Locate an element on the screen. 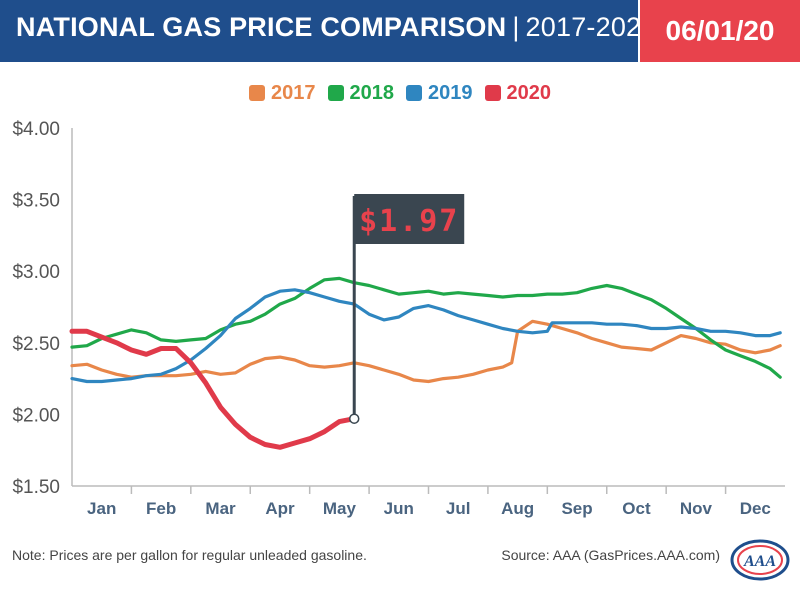  legend-item-2017: 2017 is located at coordinates (282, 93).